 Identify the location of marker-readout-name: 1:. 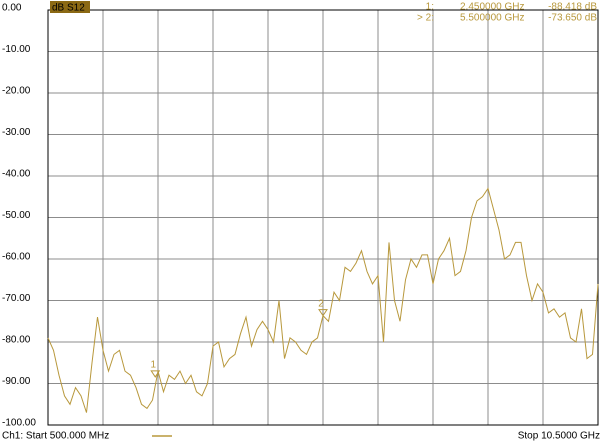
(430, 7).